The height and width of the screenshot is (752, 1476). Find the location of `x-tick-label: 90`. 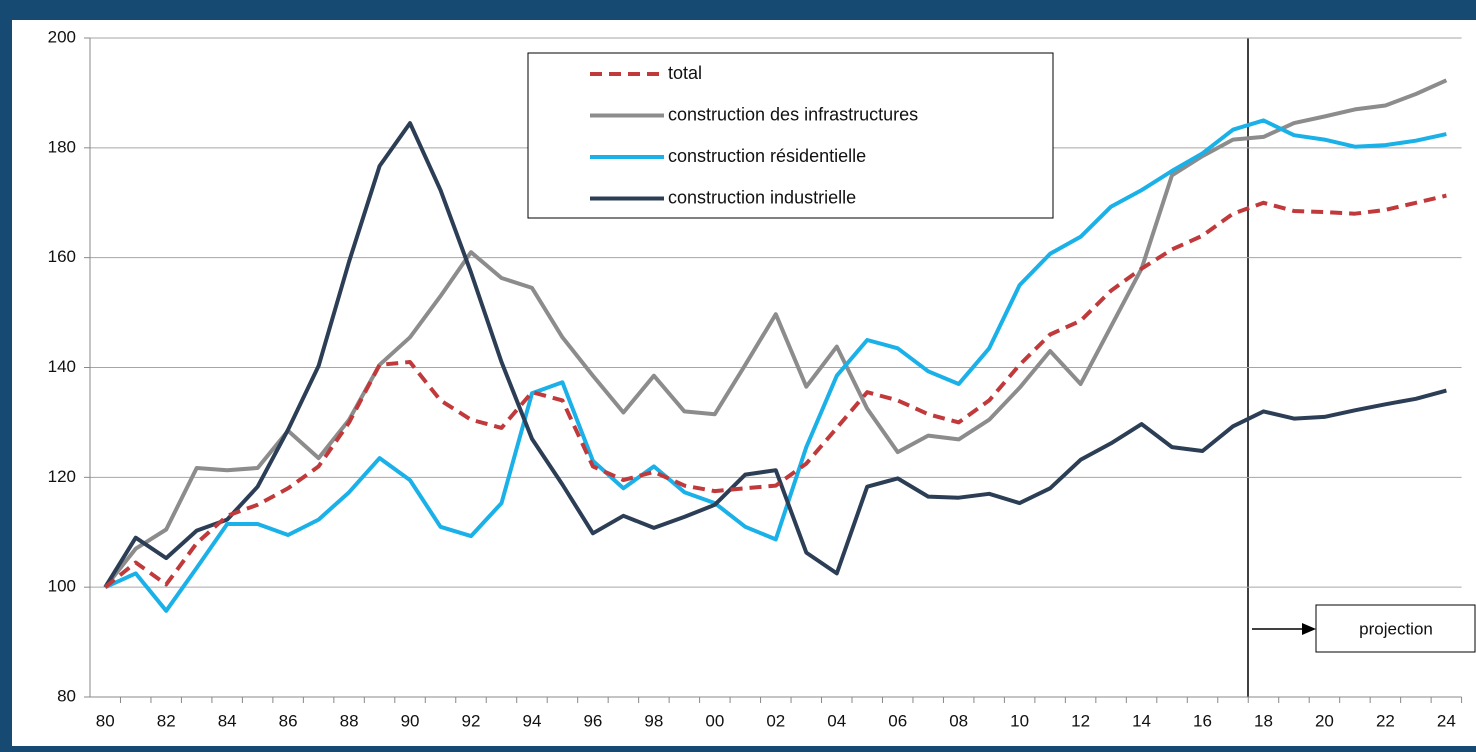

x-tick-label: 90 is located at coordinates (410, 720).